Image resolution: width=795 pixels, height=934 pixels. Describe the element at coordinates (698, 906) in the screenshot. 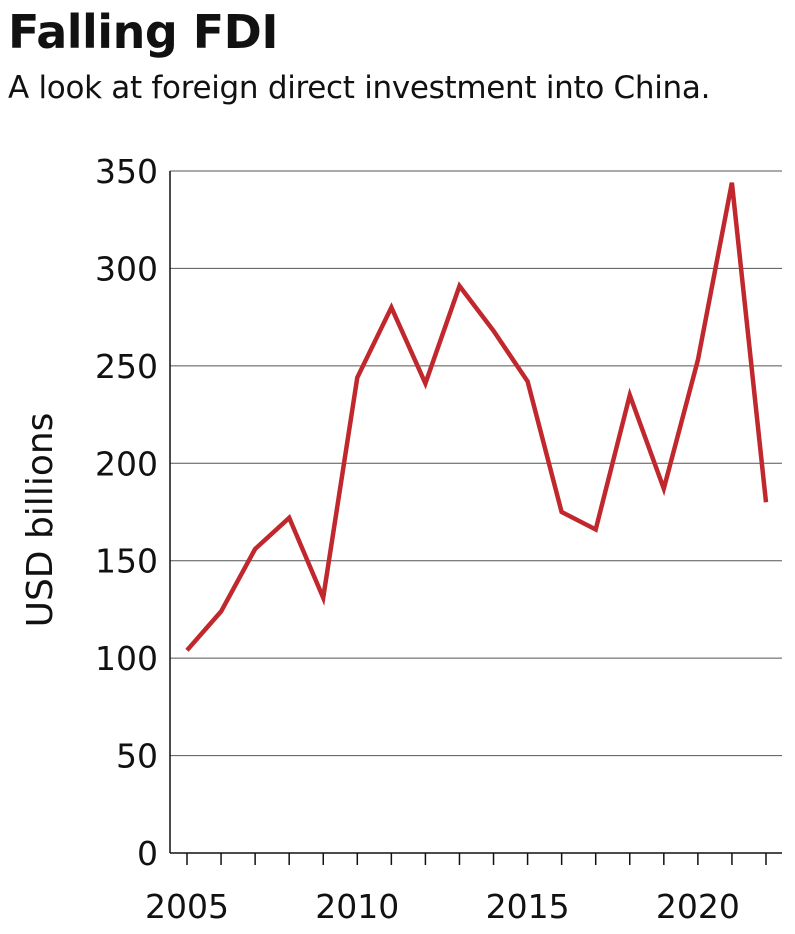

I see `x-tick-label-2020: 2020` at that location.